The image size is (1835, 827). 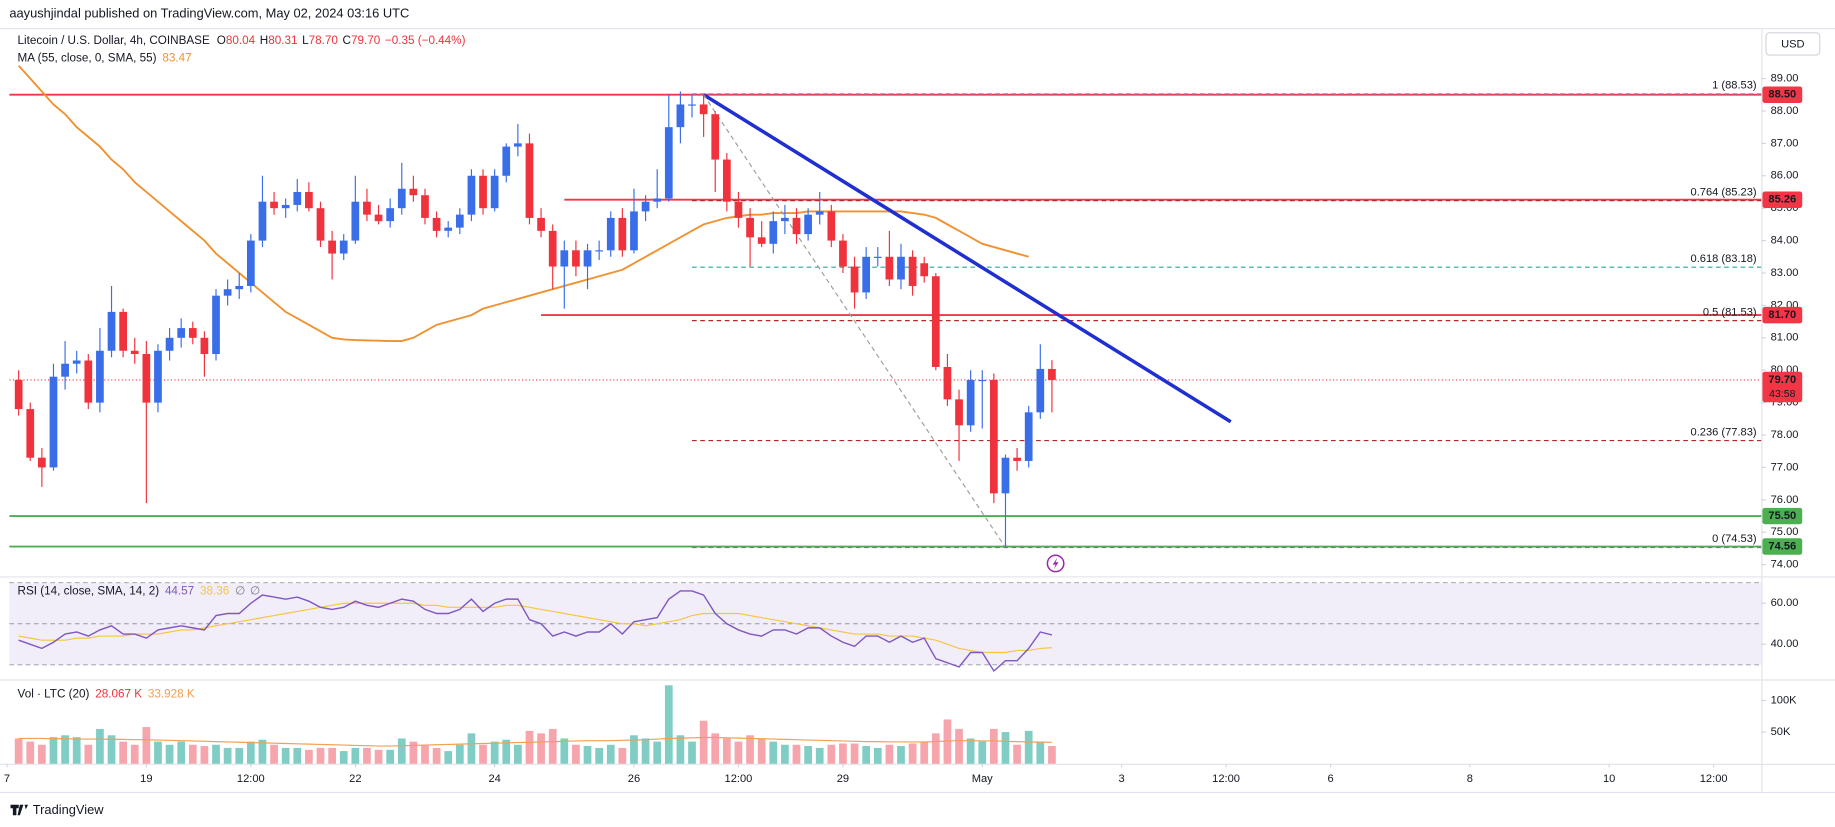 I want to click on trend-line, so click(x=854, y=321).